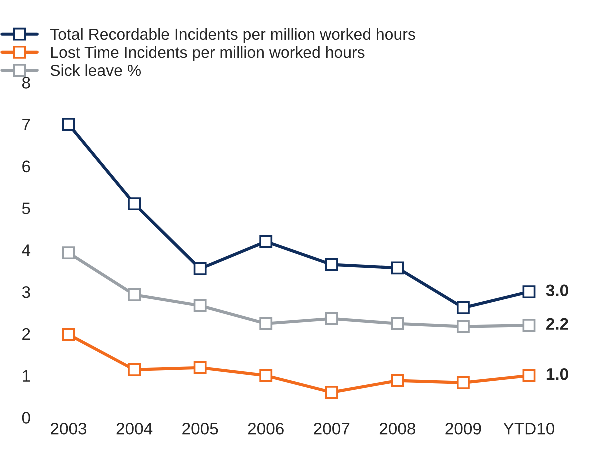 This screenshot has width=598, height=459. I want to click on y-tick-label: 6, so click(26, 166).